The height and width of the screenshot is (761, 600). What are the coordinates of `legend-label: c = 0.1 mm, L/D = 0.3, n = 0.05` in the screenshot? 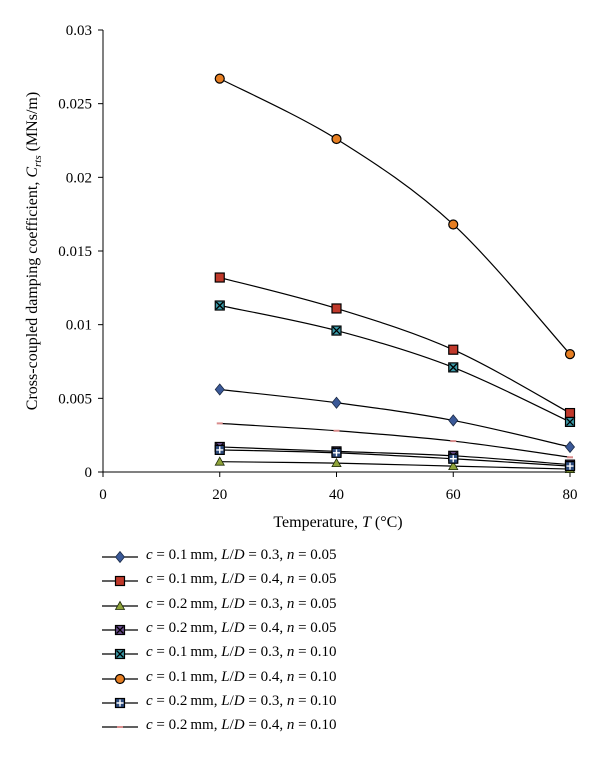 It's located at (241, 555).